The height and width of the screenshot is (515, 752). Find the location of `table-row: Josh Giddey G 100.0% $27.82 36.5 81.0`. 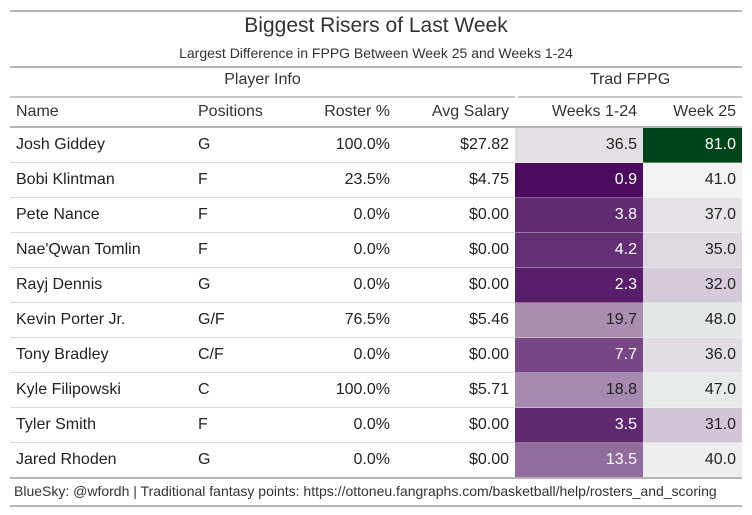

table-row: Josh Giddey G 100.0% $27.82 36.5 81.0 is located at coordinates (376, 144).